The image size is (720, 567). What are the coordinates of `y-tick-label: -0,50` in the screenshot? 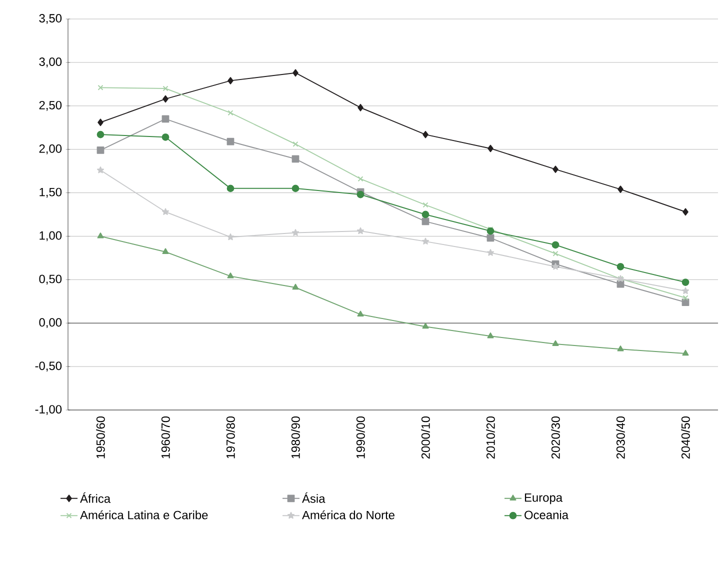 It's located at (48, 367).